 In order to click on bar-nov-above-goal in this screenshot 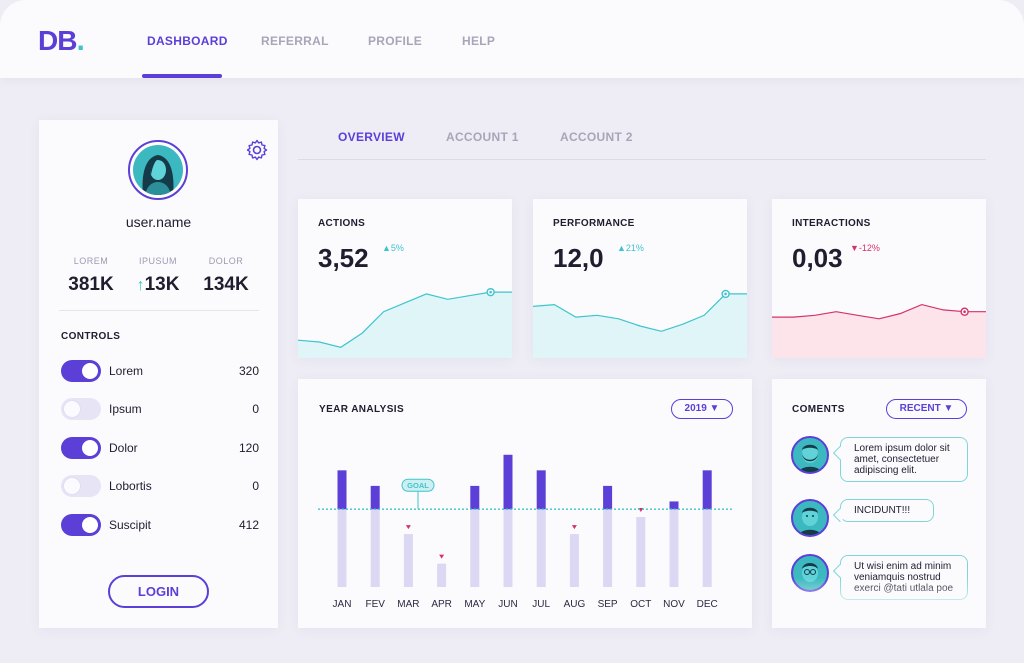, I will do `click(674, 505)`.